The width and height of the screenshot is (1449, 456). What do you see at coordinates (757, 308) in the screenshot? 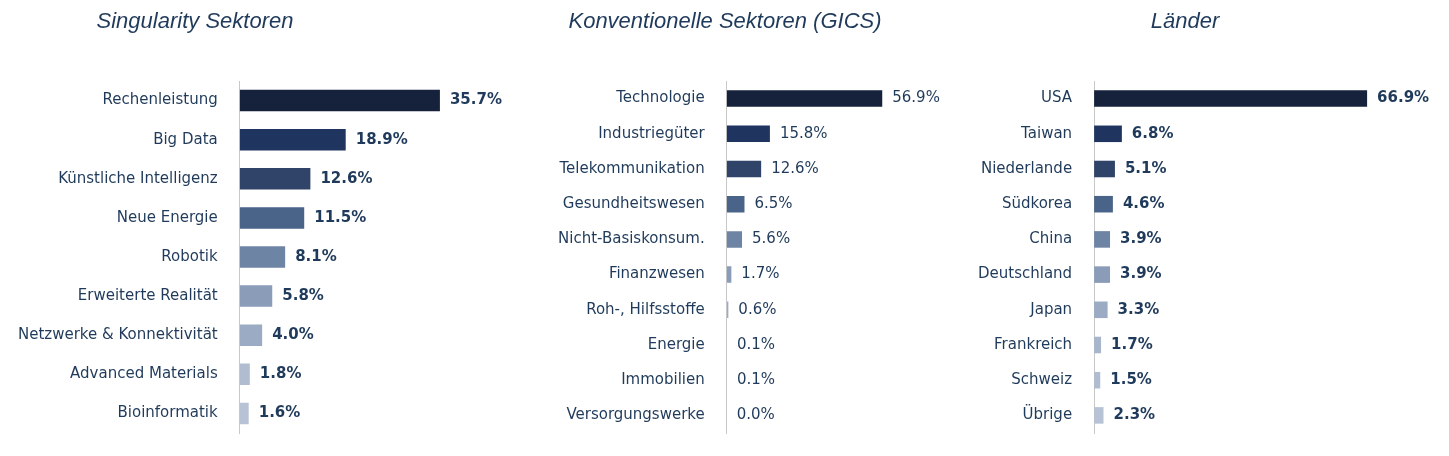
I see `data-label: 0.6%` at bounding box center [757, 308].